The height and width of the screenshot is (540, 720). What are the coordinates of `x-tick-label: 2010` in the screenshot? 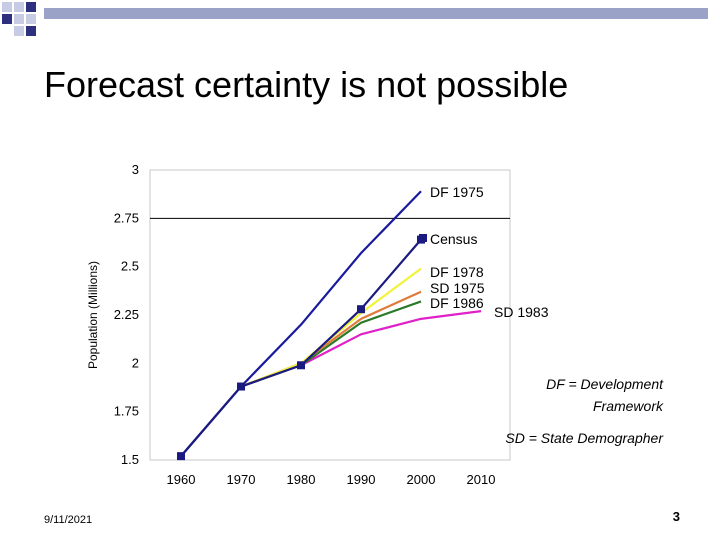 It's located at (481, 479).